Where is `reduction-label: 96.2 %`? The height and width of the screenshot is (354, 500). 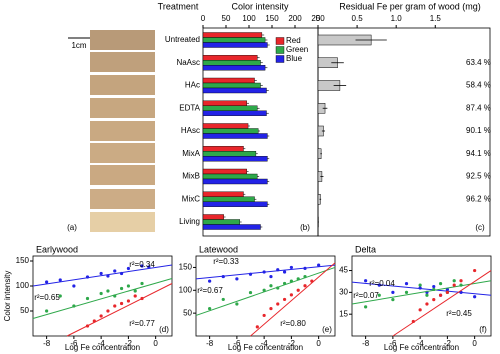 reduction-label: 96.2 % is located at coordinates (478, 198).